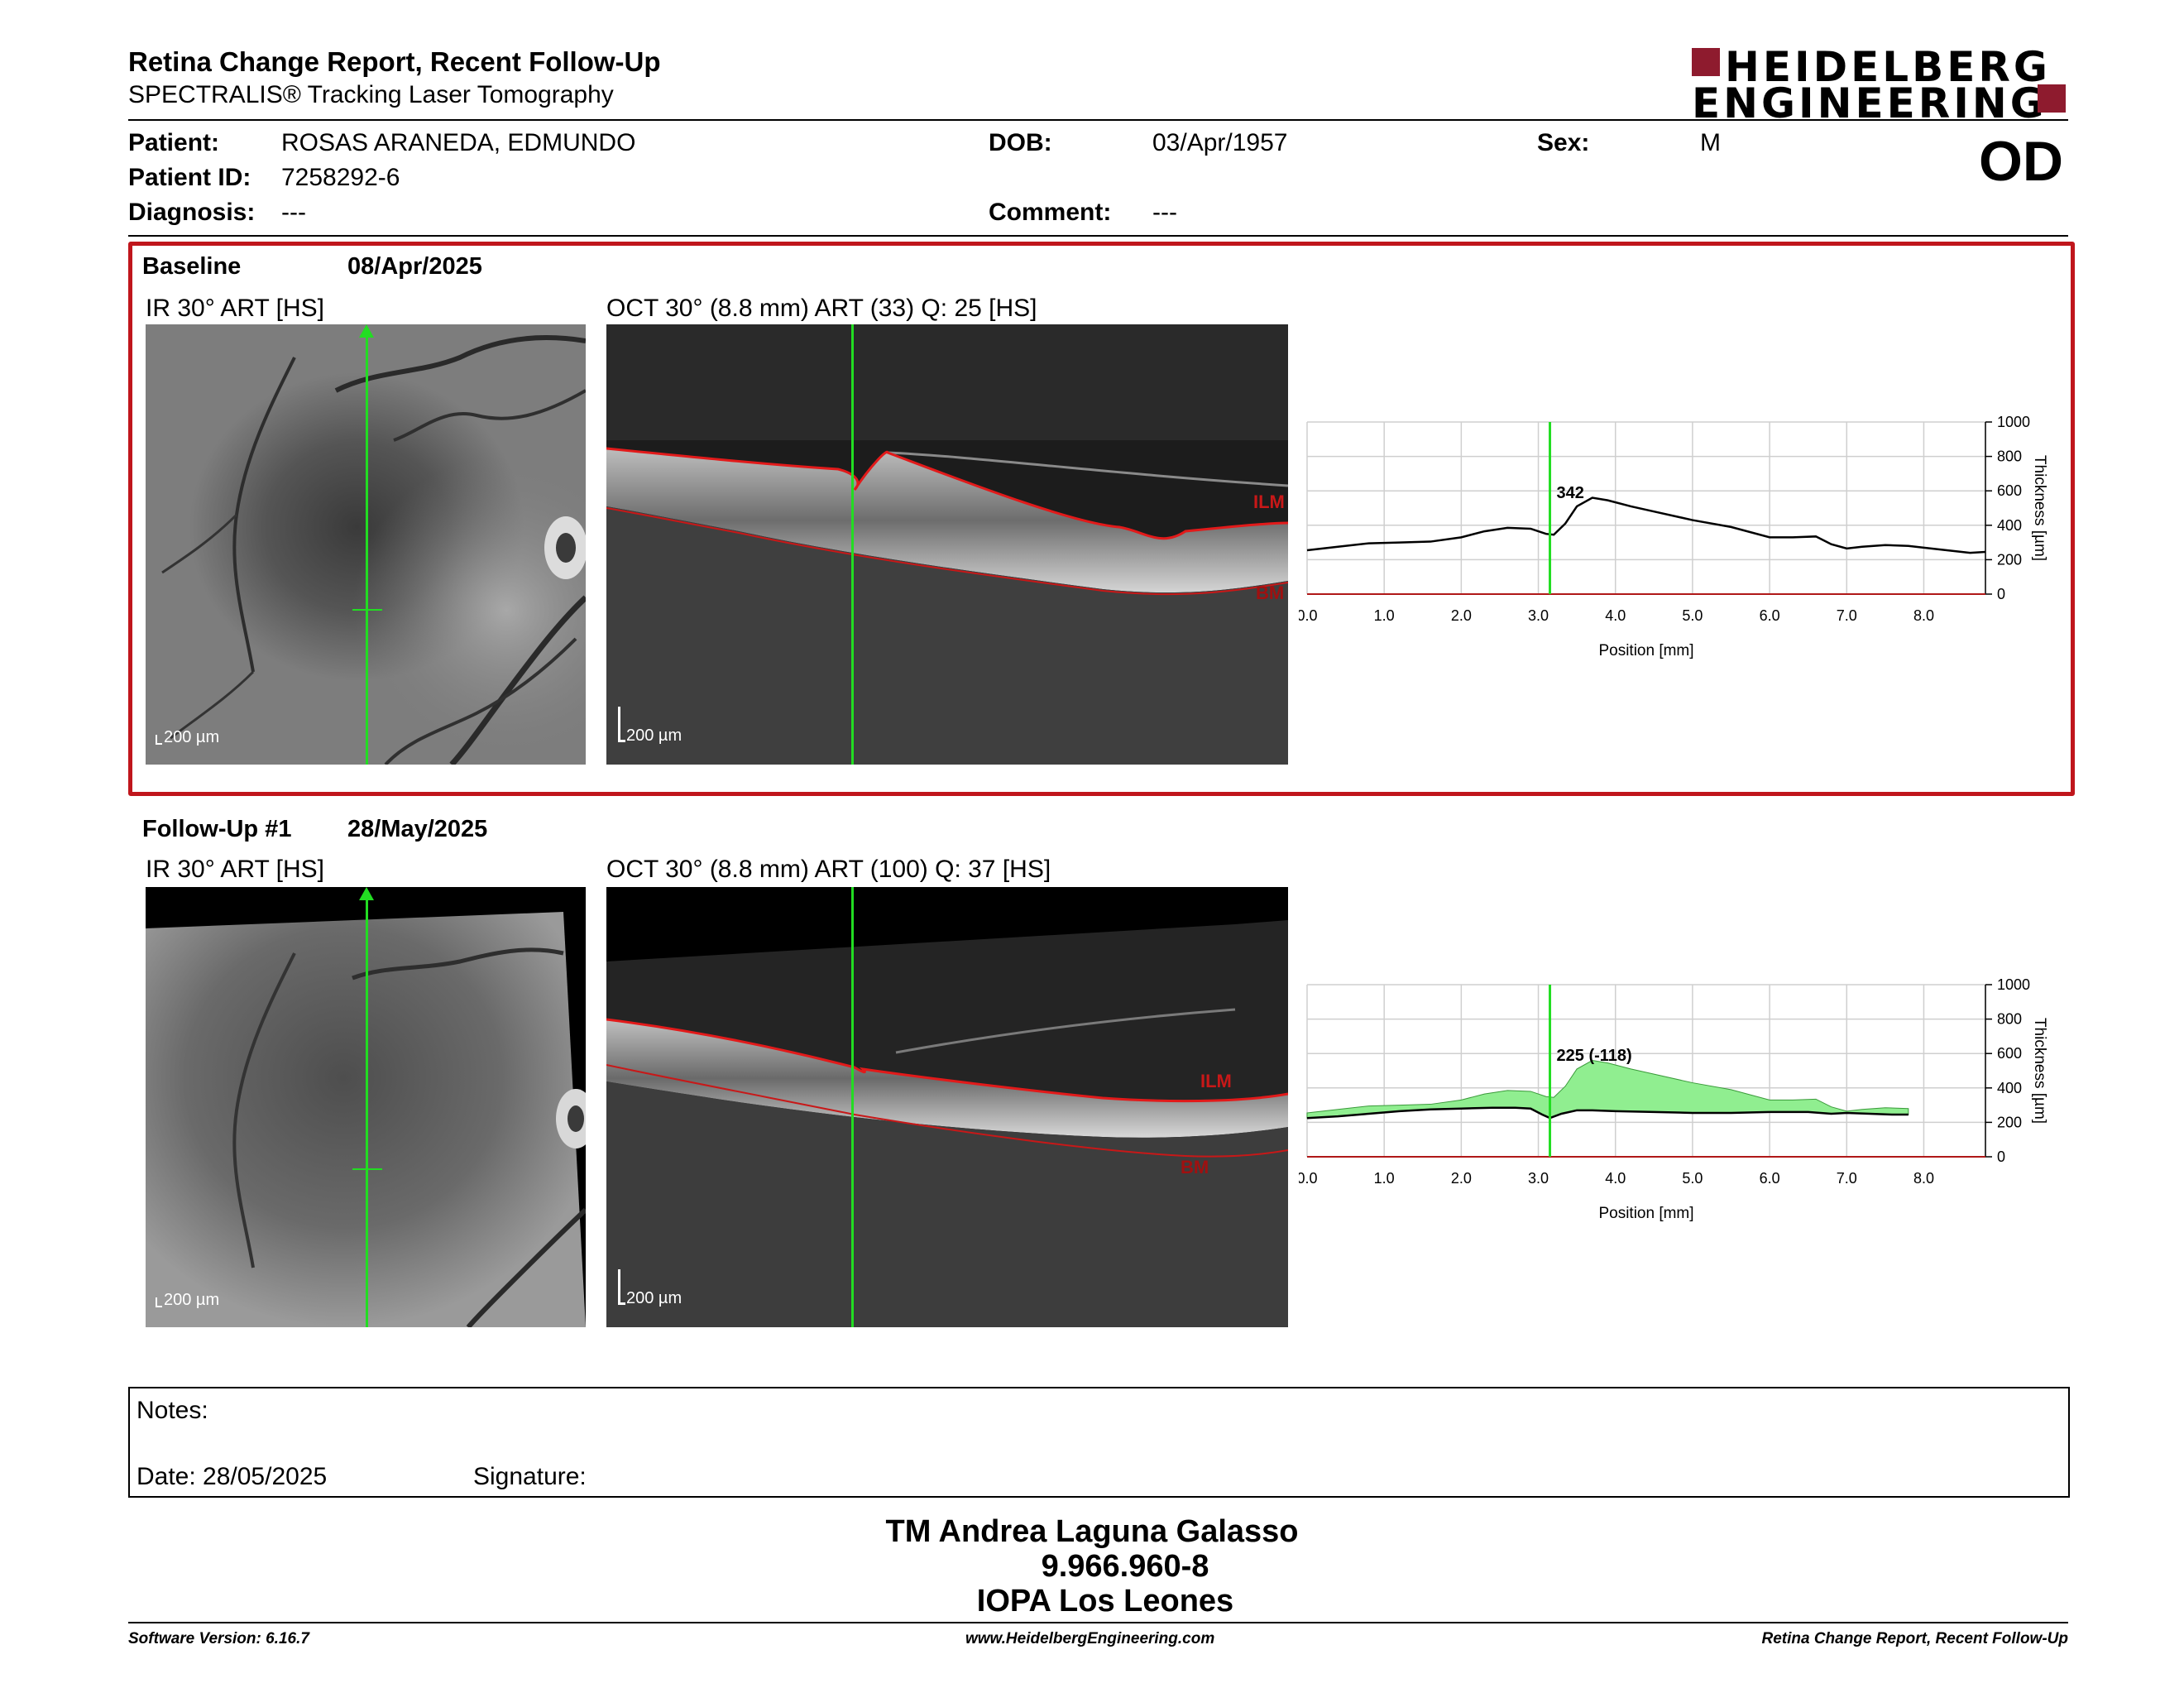  I want to click on followup-ir-scale: 200 µm, so click(191, 1300).